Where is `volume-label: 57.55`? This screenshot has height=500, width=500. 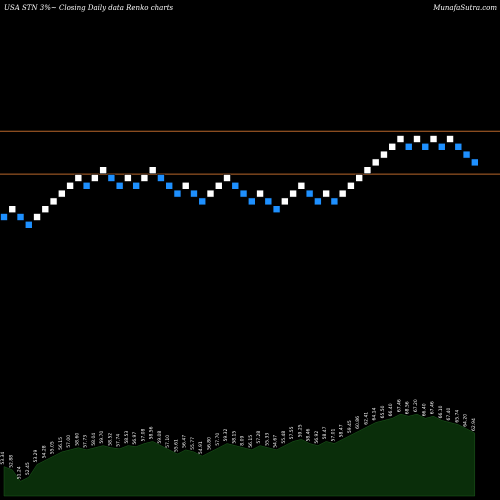 volume-label: 57.55 is located at coordinates (292, 432).